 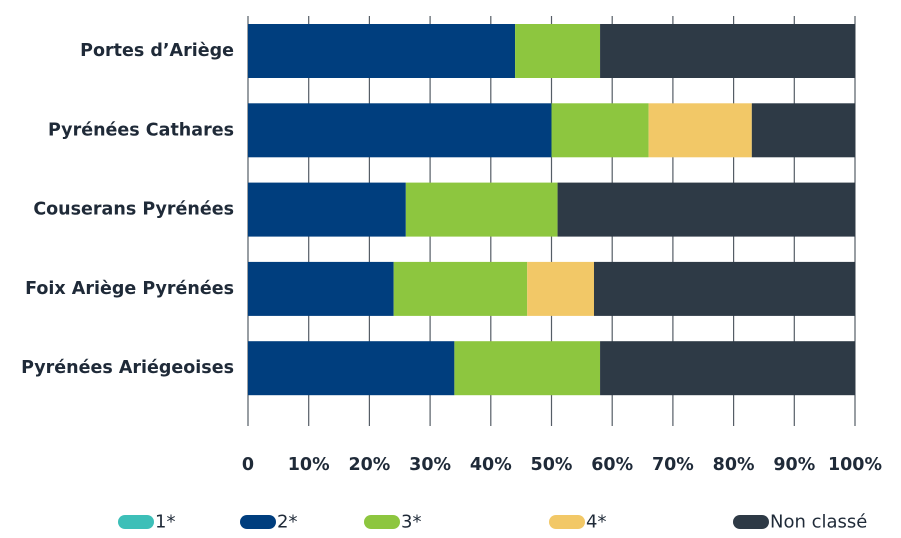 I want to click on legend-label-3: 3*, so click(x=411, y=522).